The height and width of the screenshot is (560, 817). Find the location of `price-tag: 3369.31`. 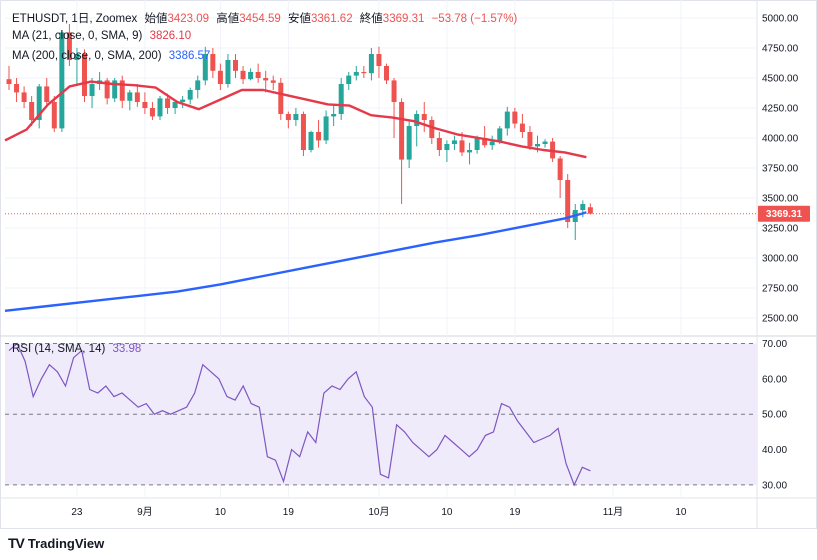

price-tag: 3369.31 is located at coordinates (784, 214).